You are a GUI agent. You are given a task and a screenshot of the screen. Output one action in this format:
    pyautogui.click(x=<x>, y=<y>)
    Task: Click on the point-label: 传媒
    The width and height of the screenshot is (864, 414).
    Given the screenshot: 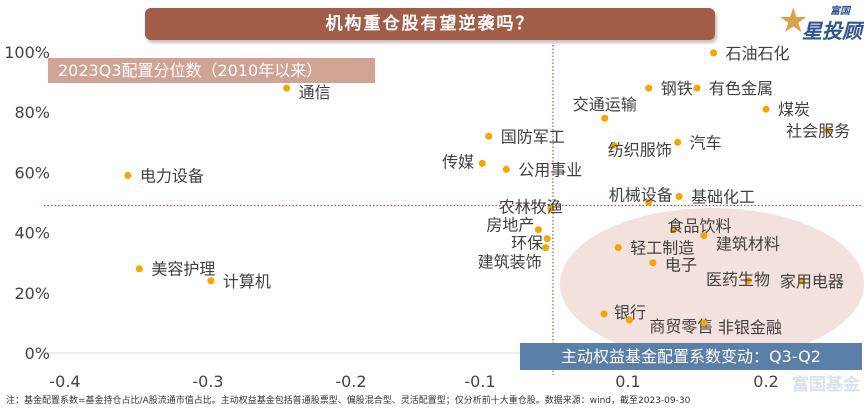 What is the action you would take?
    pyautogui.click(x=458, y=161)
    